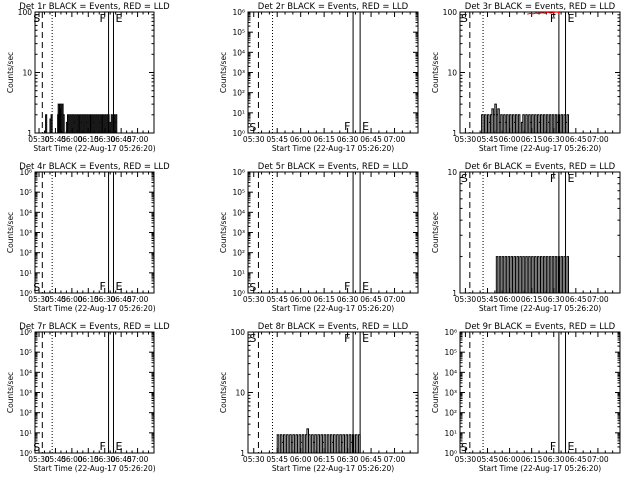  What do you see at coordinates (29, 133) in the screenshot?
I see `y-tick-label: 1` at bounding box center [29, 133].